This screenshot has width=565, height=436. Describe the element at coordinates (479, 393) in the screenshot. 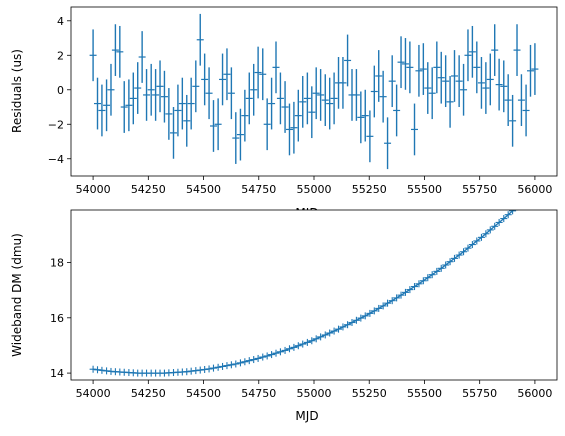

I see `x-tick-label: 55750` at that location.